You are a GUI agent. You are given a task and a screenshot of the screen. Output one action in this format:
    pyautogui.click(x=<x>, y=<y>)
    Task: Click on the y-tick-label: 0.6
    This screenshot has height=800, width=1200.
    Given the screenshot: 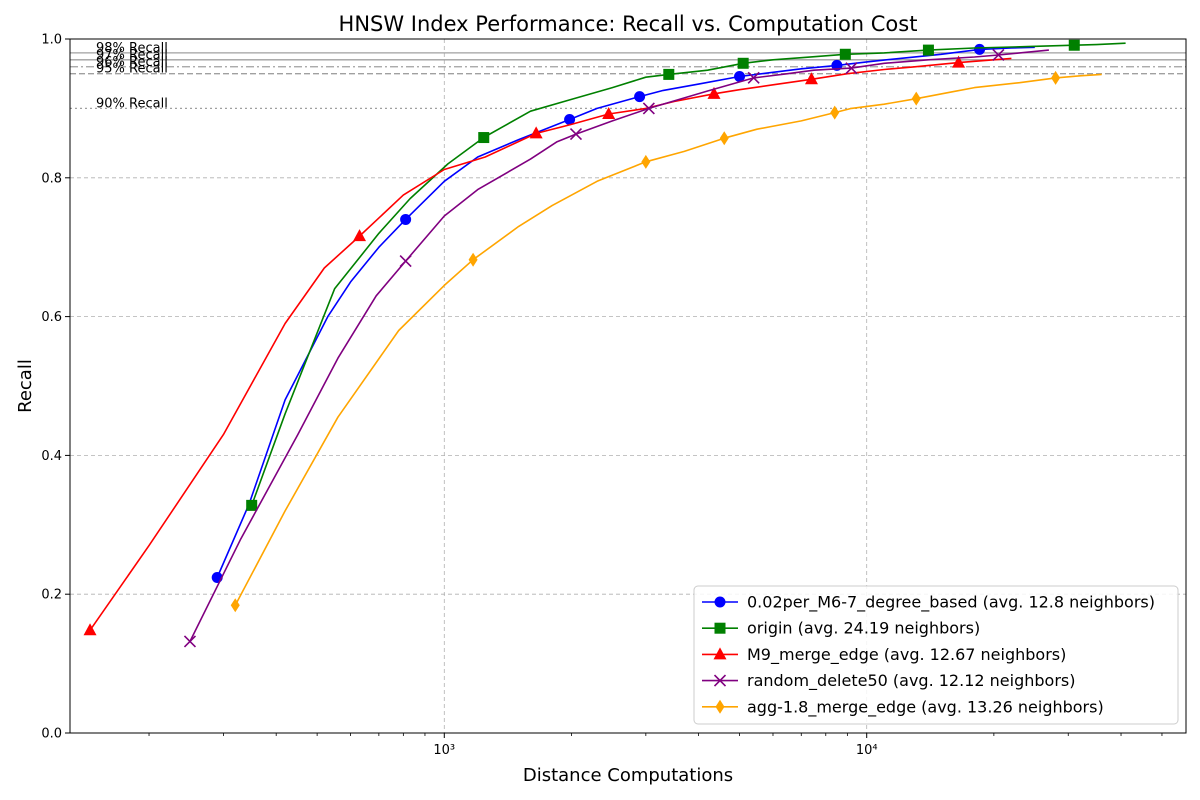 What is the action you would take?
    pyautogui.click(x=51, y=317)
    